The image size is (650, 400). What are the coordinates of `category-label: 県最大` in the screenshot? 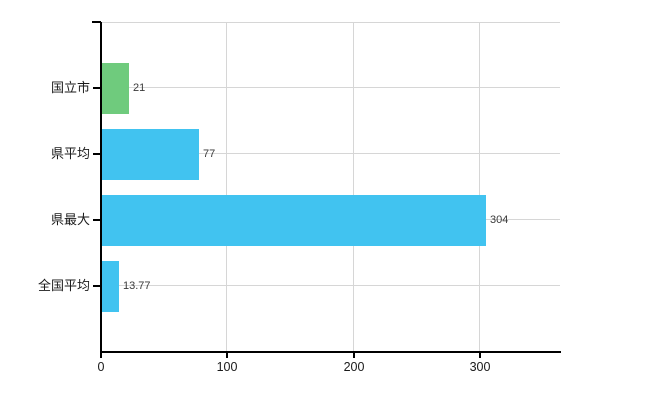 It's located at (70, 219).